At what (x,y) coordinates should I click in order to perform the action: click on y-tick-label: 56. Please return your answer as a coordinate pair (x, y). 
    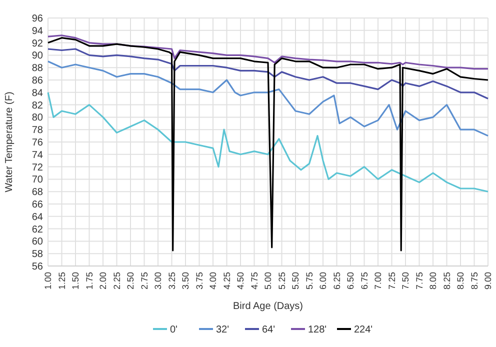
    Looking at the image, I should click on (38, 267).